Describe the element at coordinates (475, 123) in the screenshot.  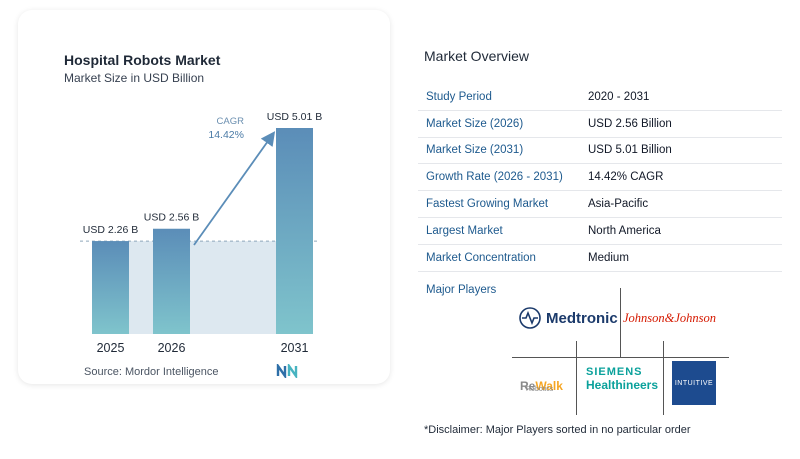
I see `overview-row-key: Market Size (2026)` at that location.